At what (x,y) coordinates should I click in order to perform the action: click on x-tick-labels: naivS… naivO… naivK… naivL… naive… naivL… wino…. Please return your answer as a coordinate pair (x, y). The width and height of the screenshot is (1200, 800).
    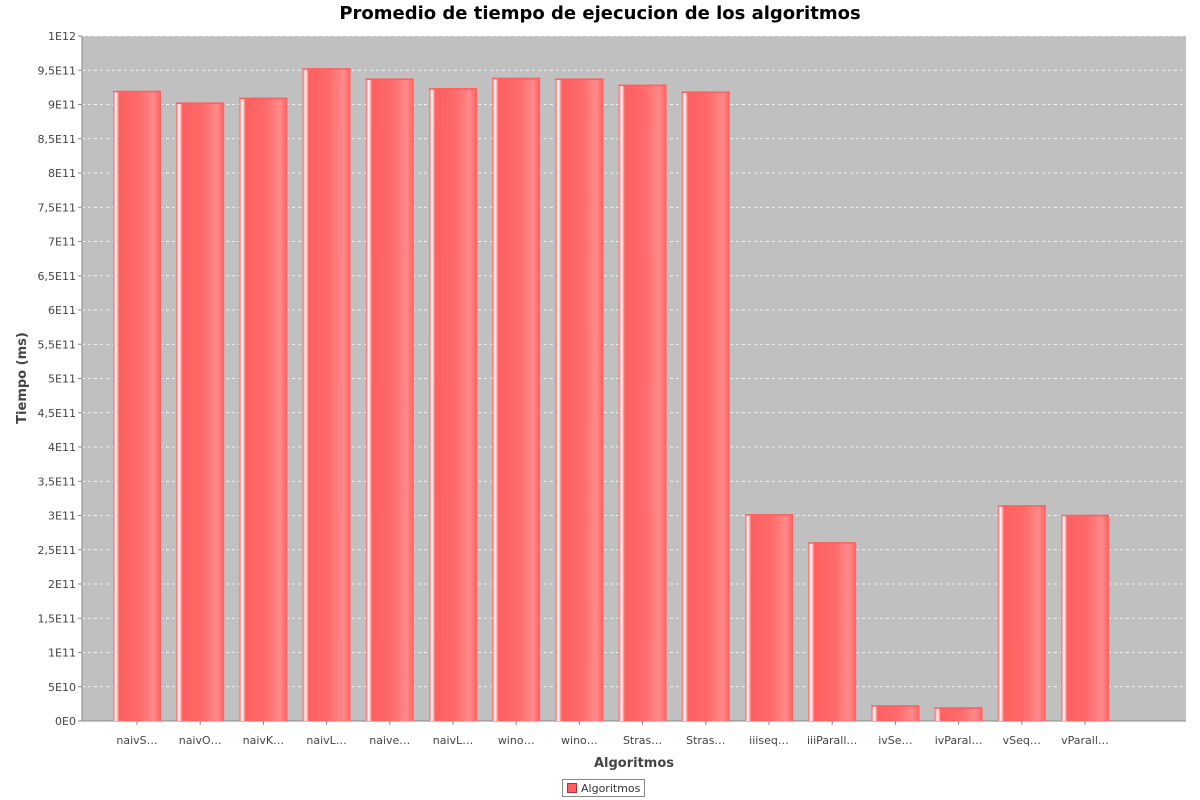
    Looking at the image, I should click on (612, 740).